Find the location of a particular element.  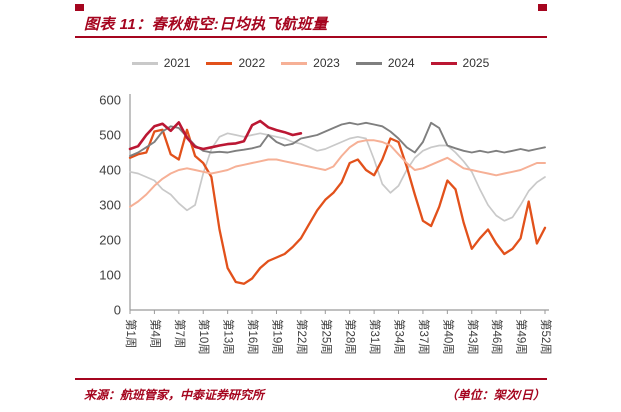

legend: 2021 2022 2023 2024 2025 is located at coordinates (310, 63).